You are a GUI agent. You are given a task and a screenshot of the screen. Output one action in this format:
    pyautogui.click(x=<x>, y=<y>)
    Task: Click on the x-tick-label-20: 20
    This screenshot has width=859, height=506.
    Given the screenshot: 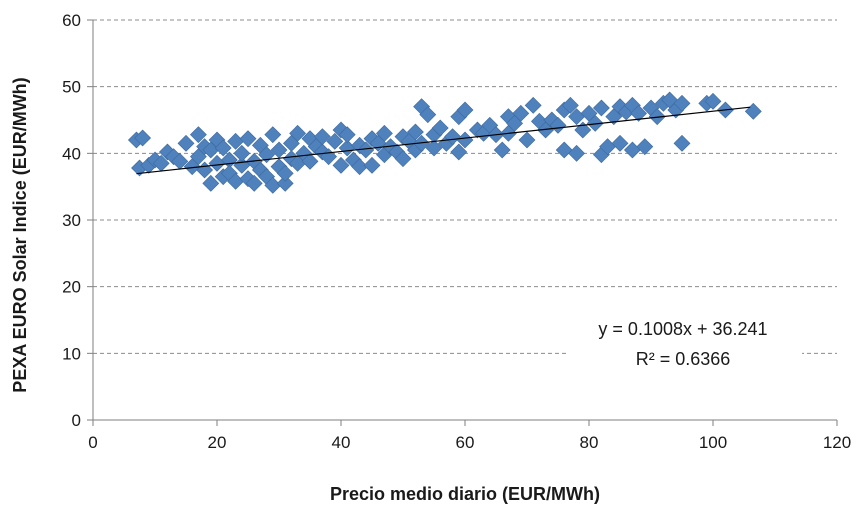 What is the action you would take?
    pyautogui.click(x=217, y=442)
    